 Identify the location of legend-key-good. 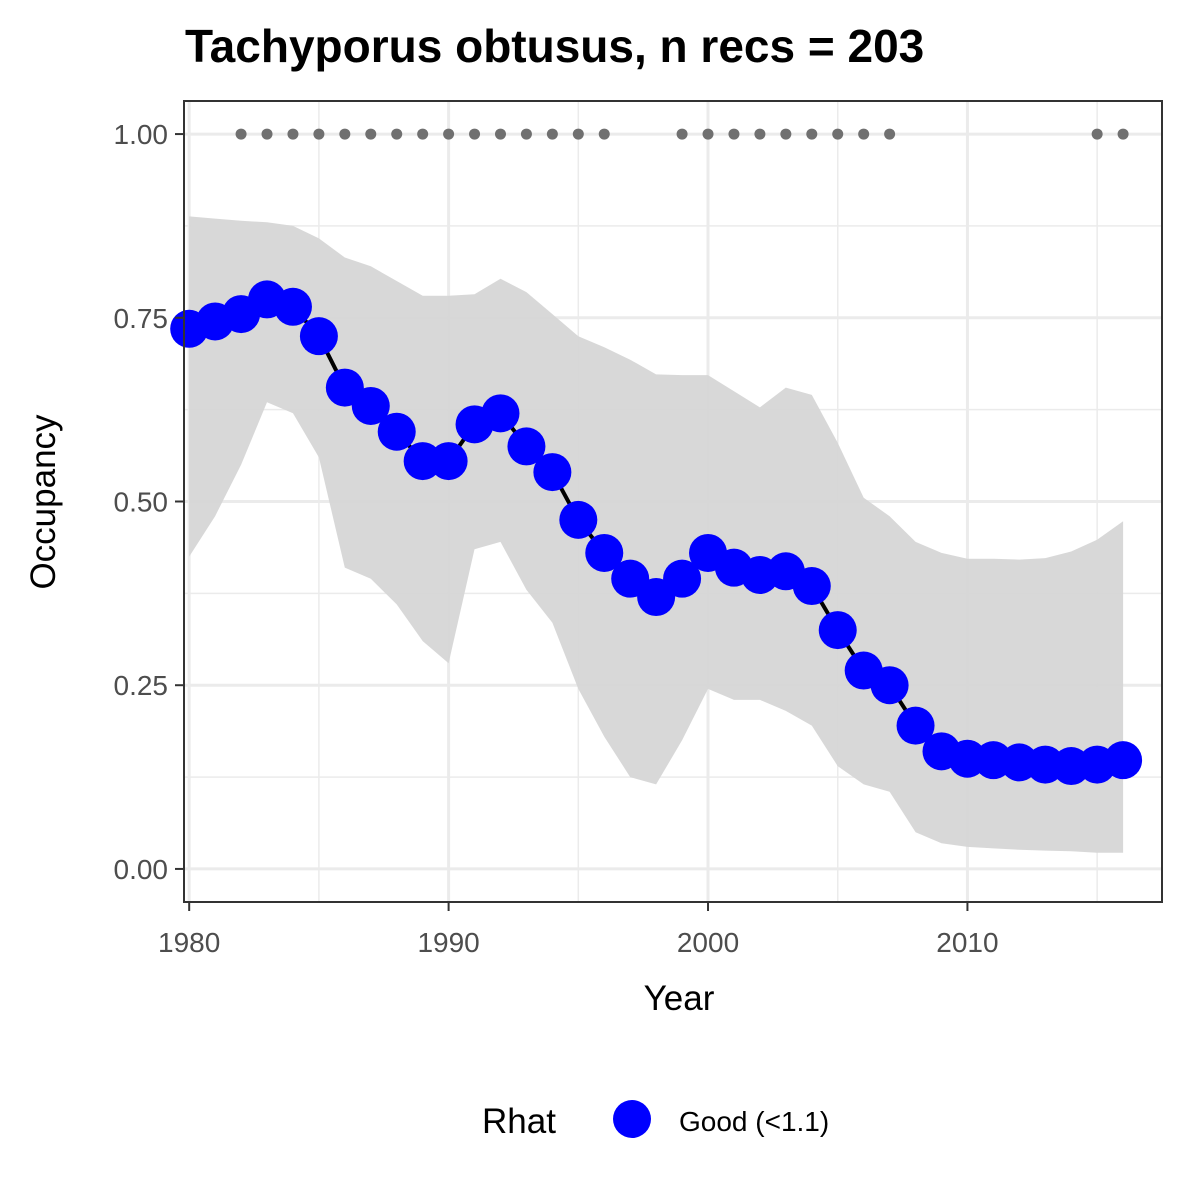
(632, 1119).